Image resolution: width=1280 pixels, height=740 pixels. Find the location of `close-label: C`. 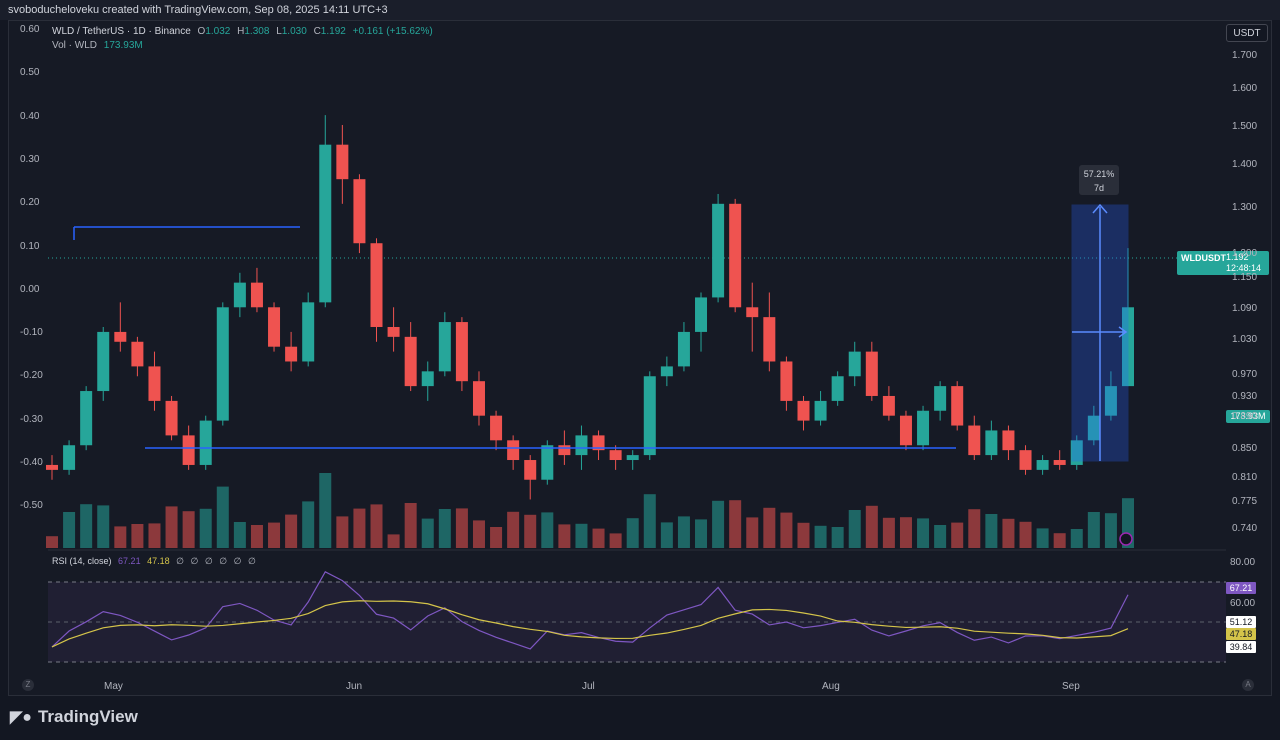

close-label: C is located at coordinates (317, 31).